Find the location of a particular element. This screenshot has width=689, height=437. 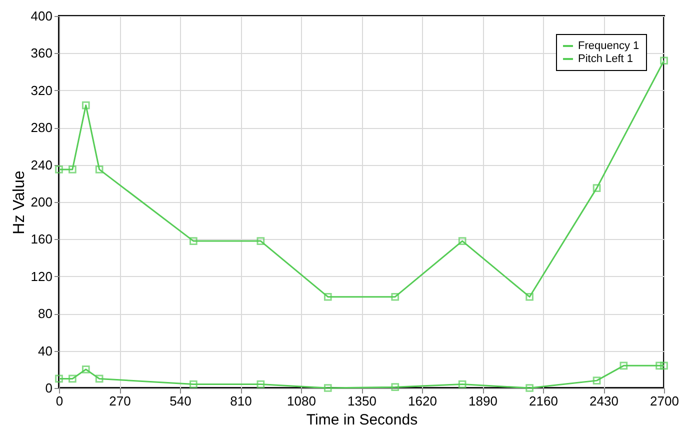

y-tick-label: 0 is located at coordinates (48, 388).